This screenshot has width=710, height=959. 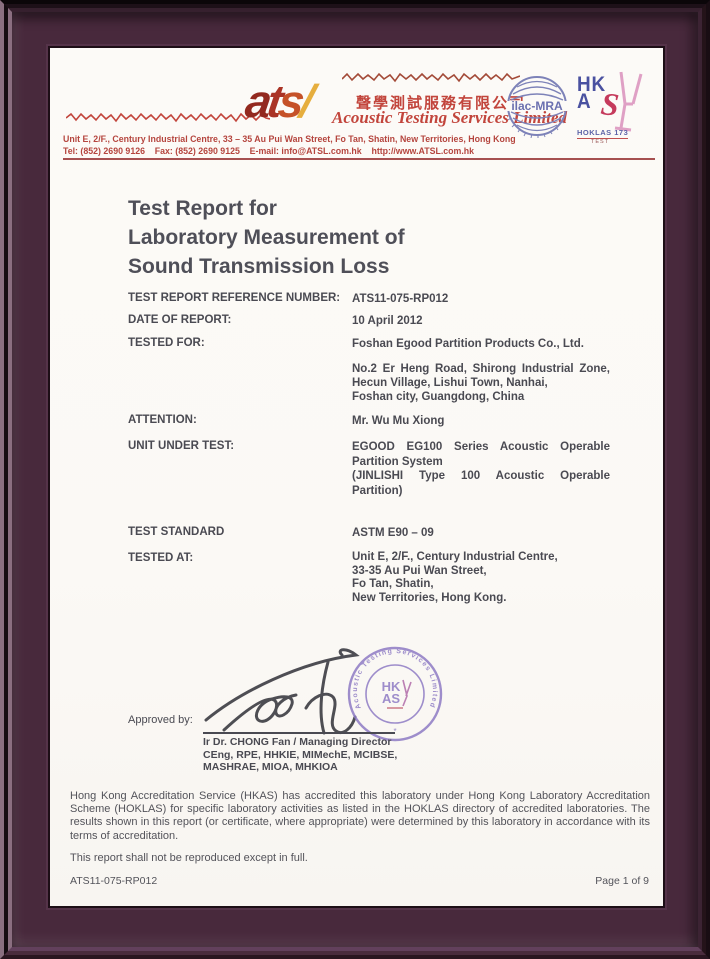 What do you see at coordinates (160, 720) in the screenshot?
I see `approved-by-label: Approved by:` at bounding box center [160, 720].